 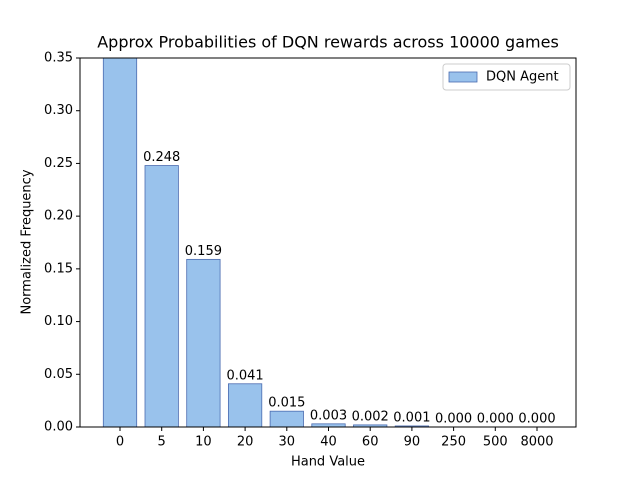 I want to click on y-tick-label: 0.20, so click(x=58, y=216).